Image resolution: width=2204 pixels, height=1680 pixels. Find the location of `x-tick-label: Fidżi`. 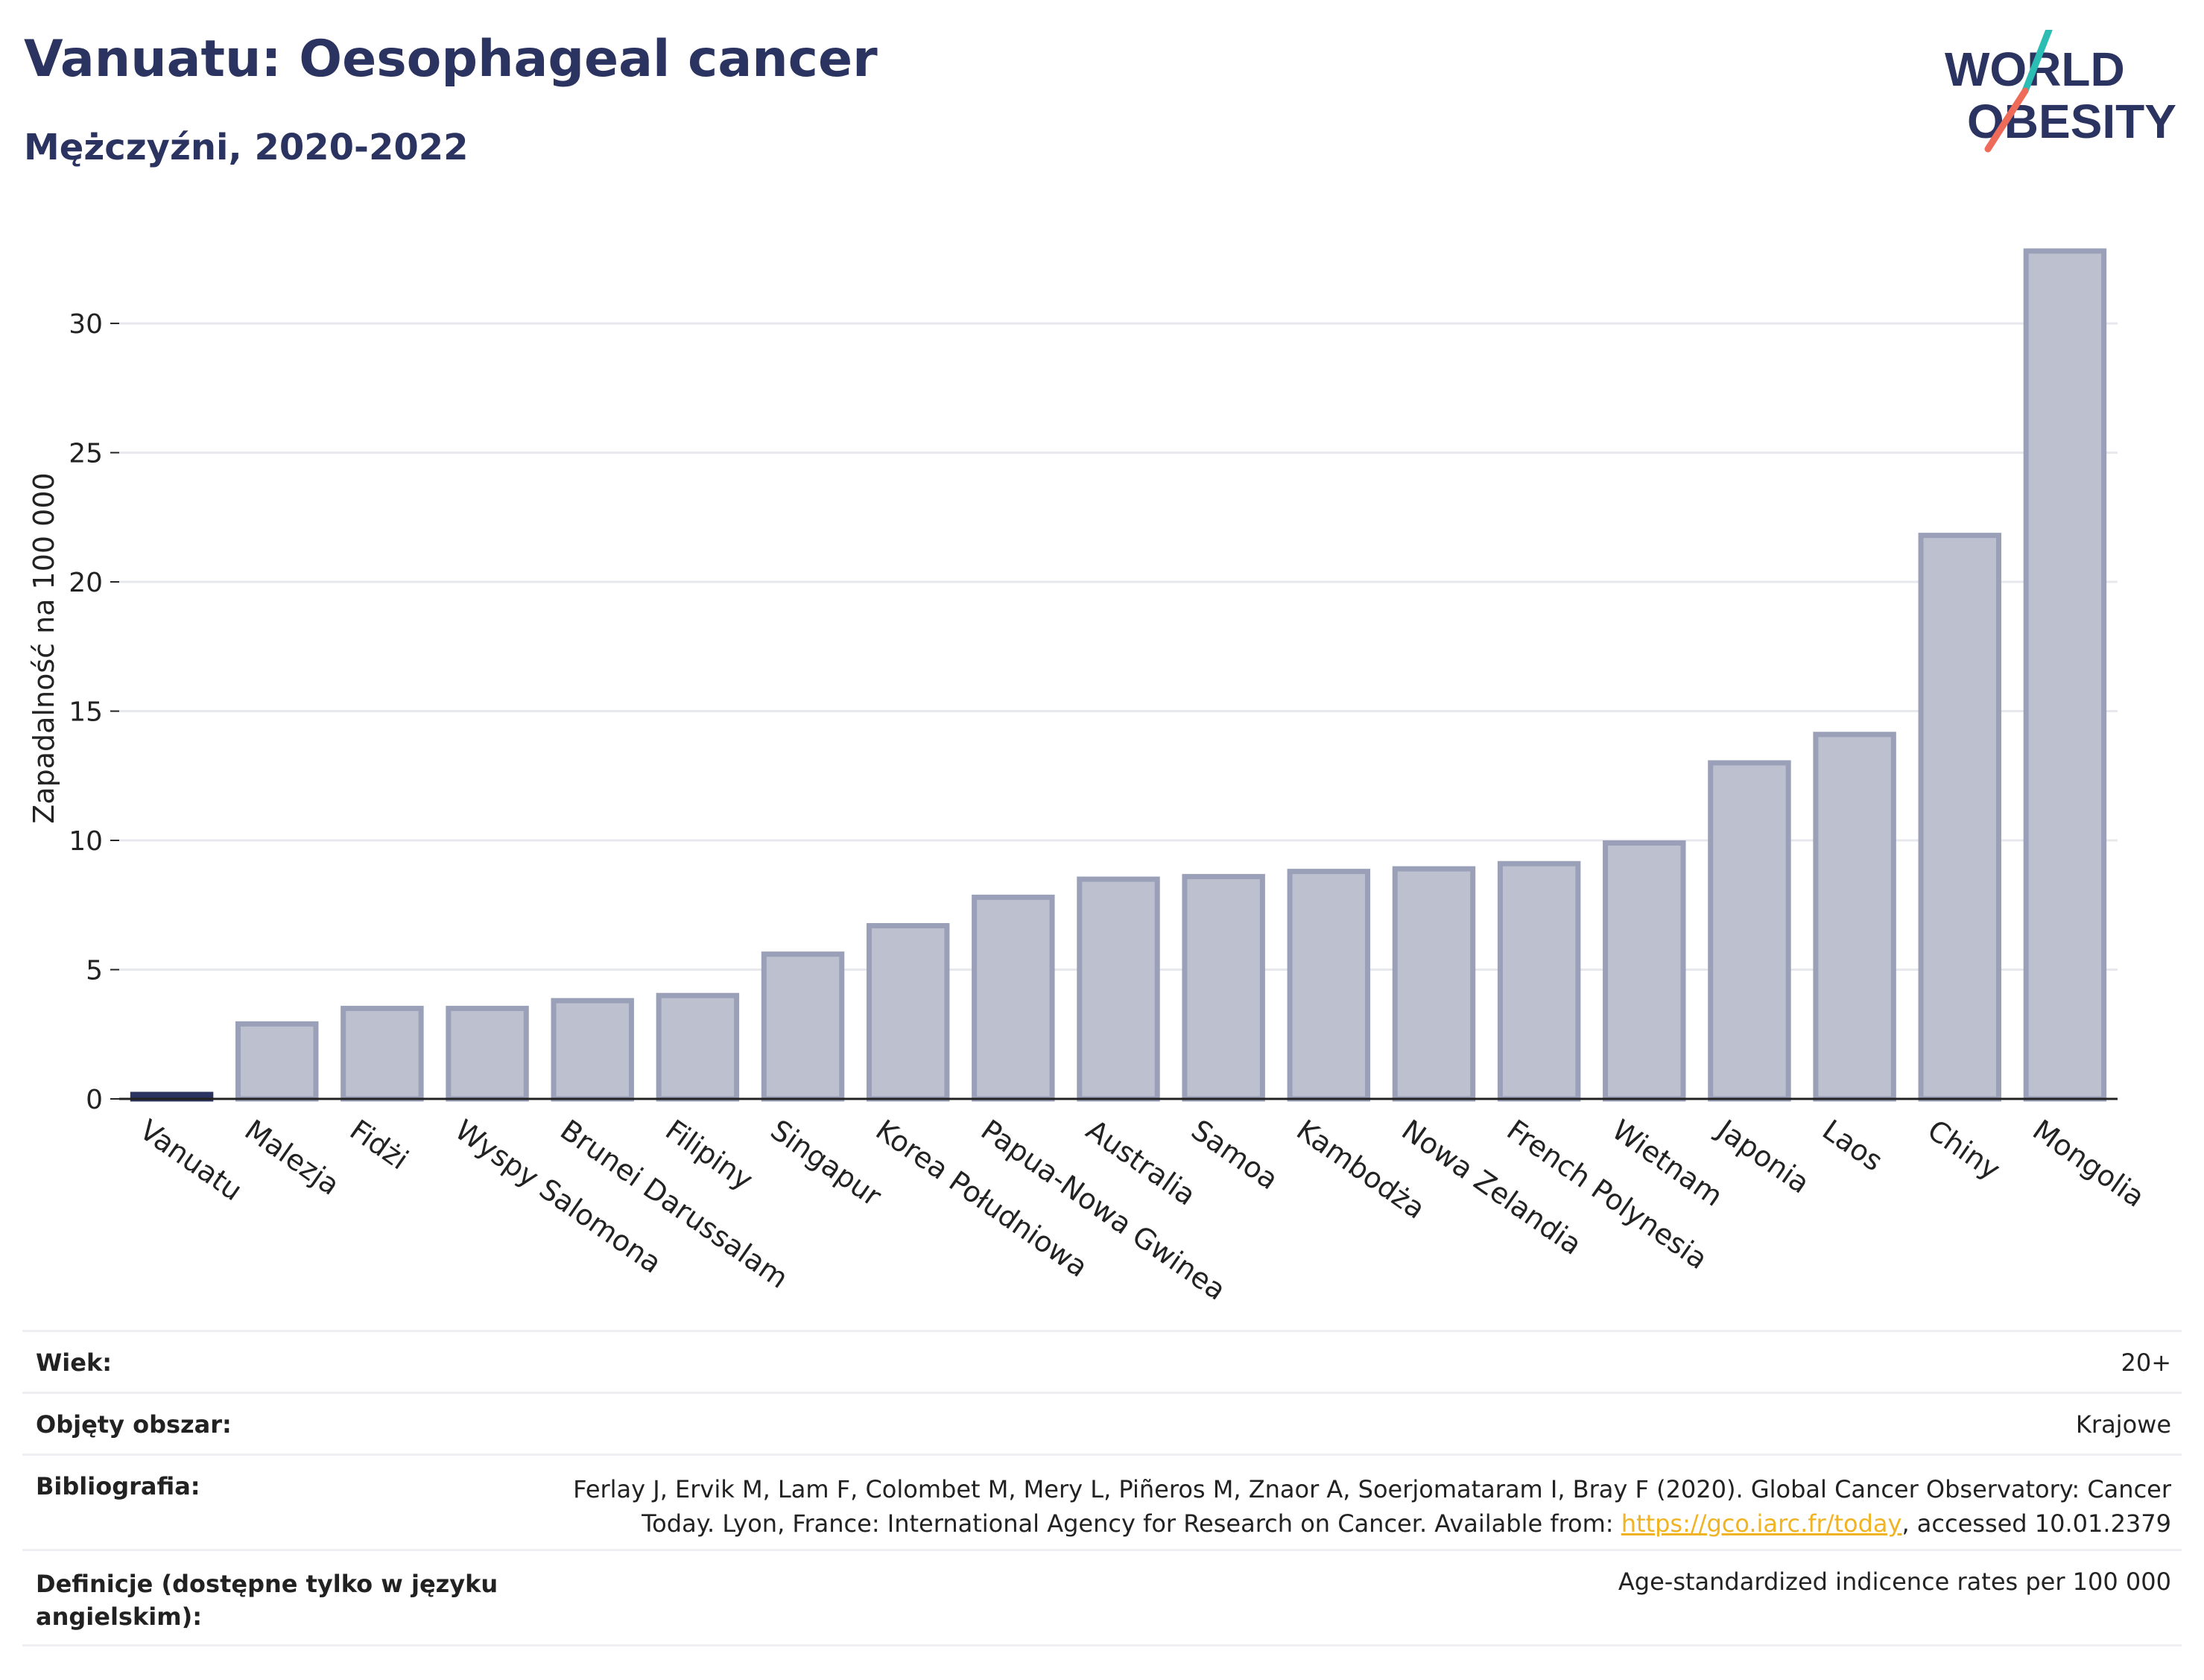

x-tick-label: Fidżi is located at coordinates (379, 1144).